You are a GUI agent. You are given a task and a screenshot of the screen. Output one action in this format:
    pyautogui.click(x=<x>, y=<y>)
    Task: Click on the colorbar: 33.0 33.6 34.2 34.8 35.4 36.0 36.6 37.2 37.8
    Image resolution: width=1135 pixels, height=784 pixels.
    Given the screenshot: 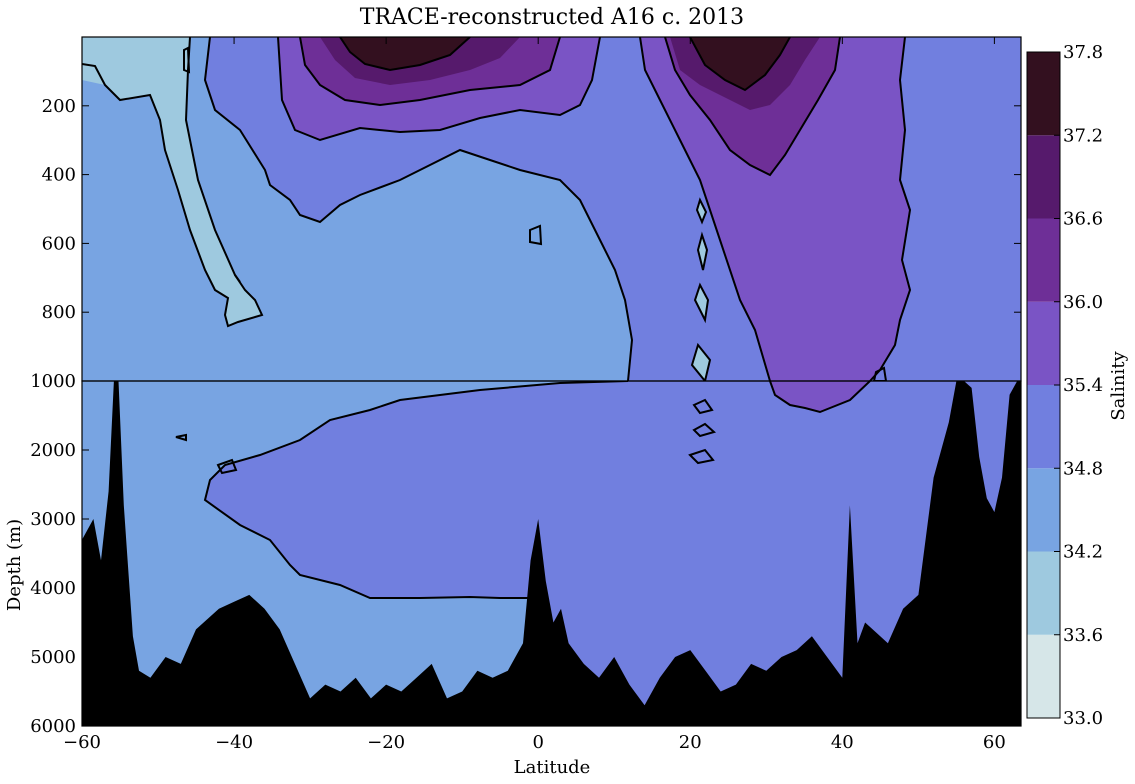 What is the action you would take?
    pyautogui.click(x=1064, y=385)
    